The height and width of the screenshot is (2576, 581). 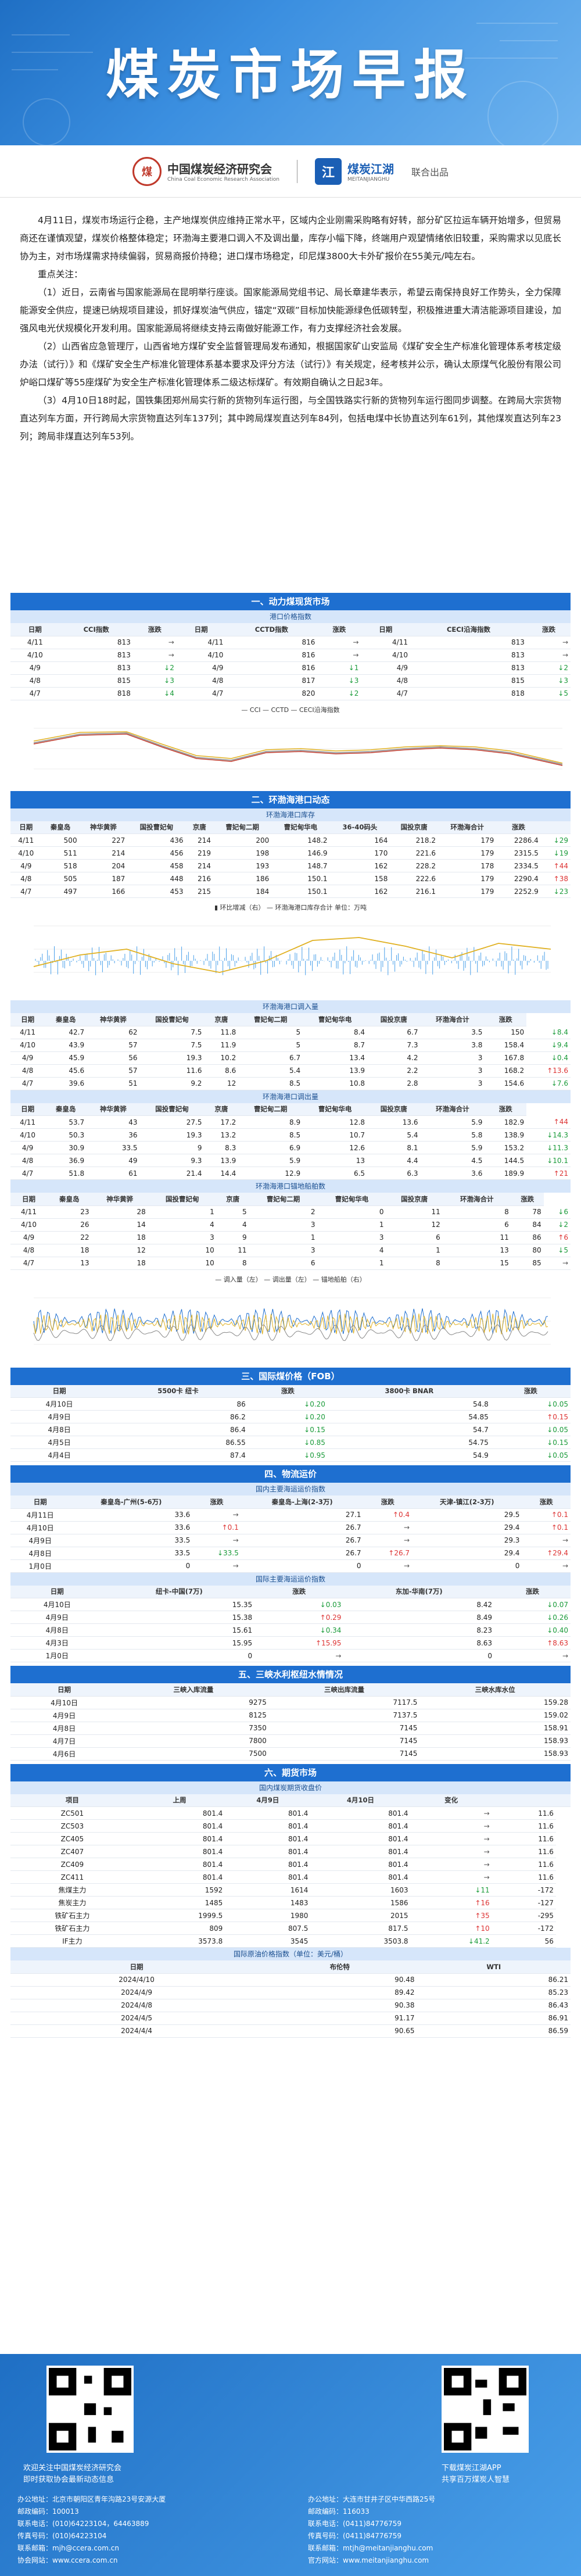 What do you see at coordinates (506, 1174) in the screenshot?
I see `table-cell: 189.9` at bounding box center [506, 1174].